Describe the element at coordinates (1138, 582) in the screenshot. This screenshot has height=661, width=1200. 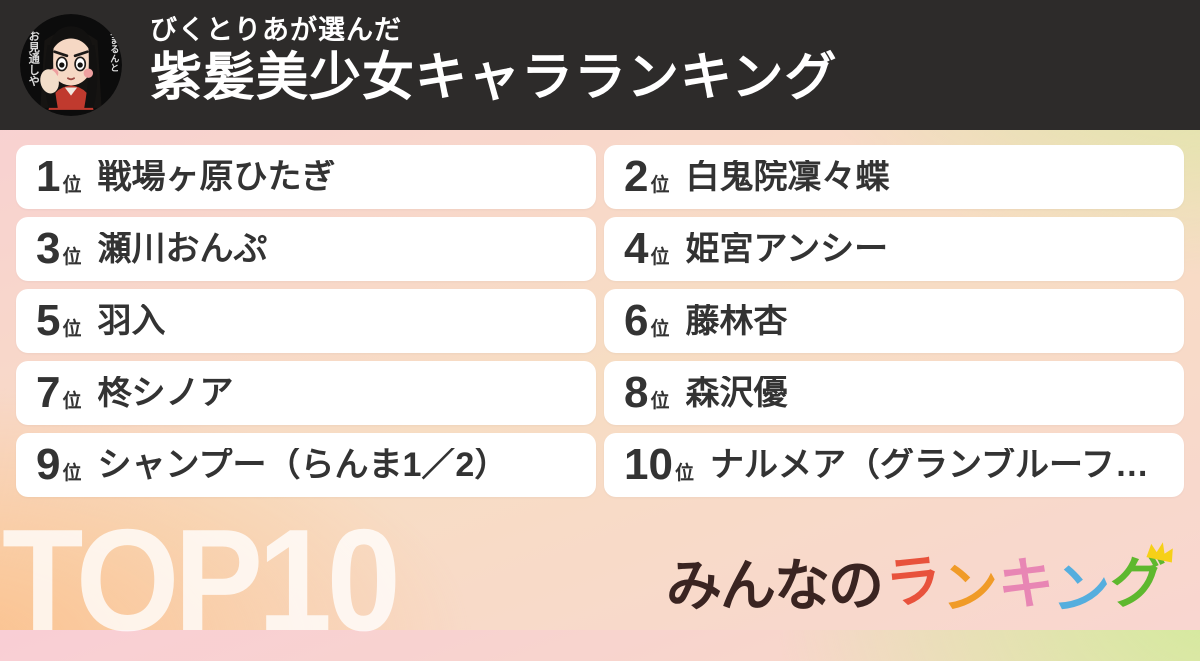
I see `logo-char-gu: グ` at that location.